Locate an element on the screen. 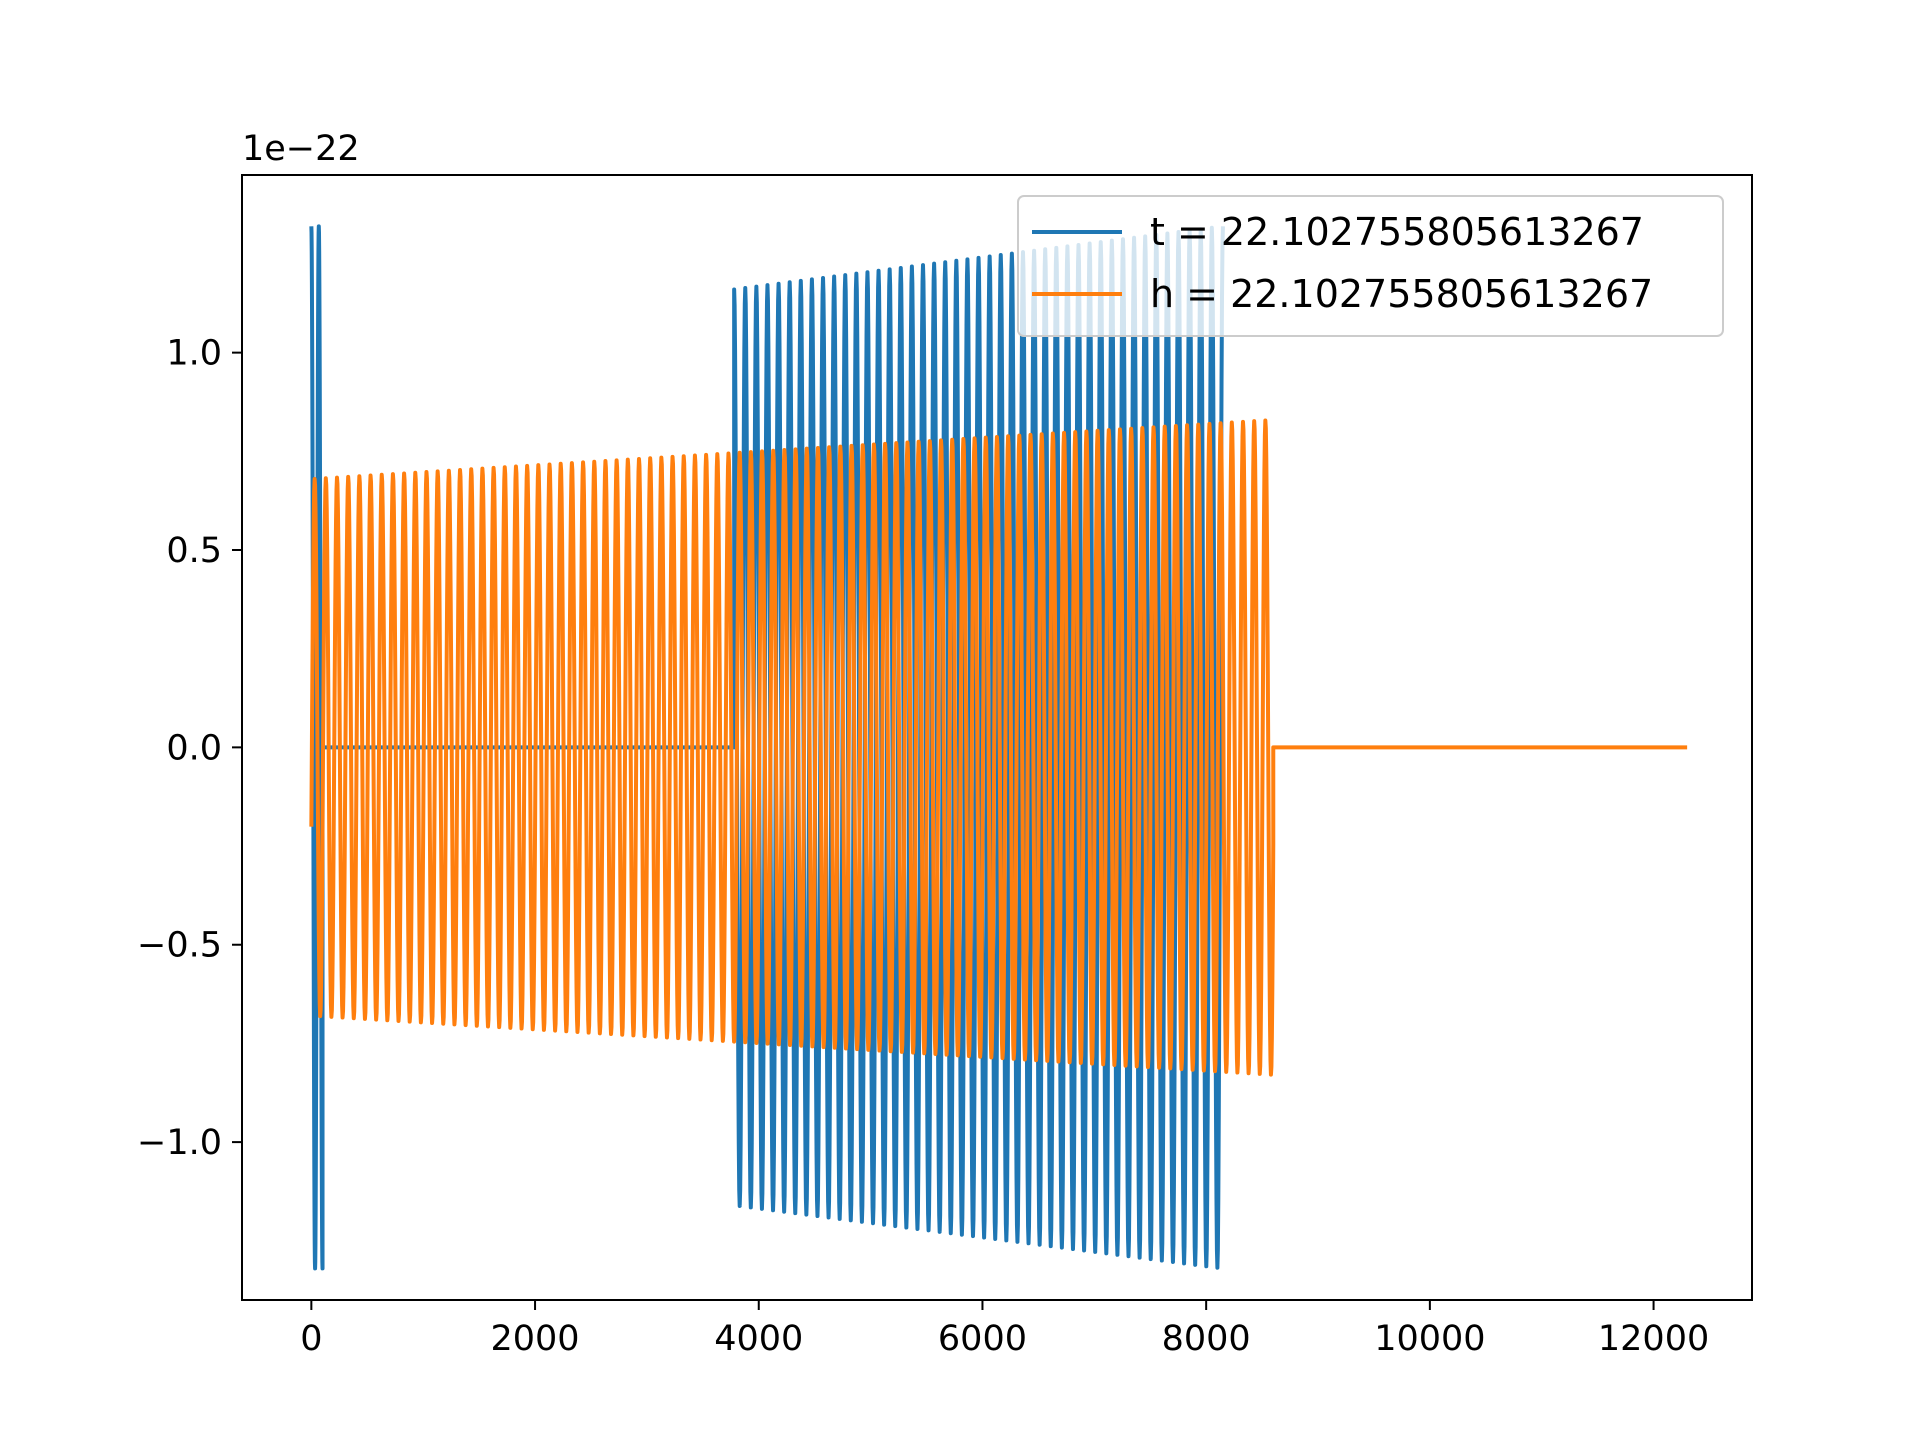 The image size is (1920, 1440). y-offset-label: 1e−22 is located at coordinates (301, 149).